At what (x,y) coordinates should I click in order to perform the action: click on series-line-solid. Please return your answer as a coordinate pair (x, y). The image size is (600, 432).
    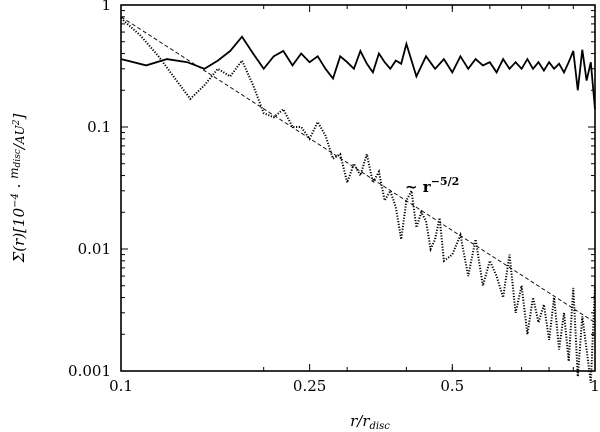
    Looking at the image, I should click on (358, 72).